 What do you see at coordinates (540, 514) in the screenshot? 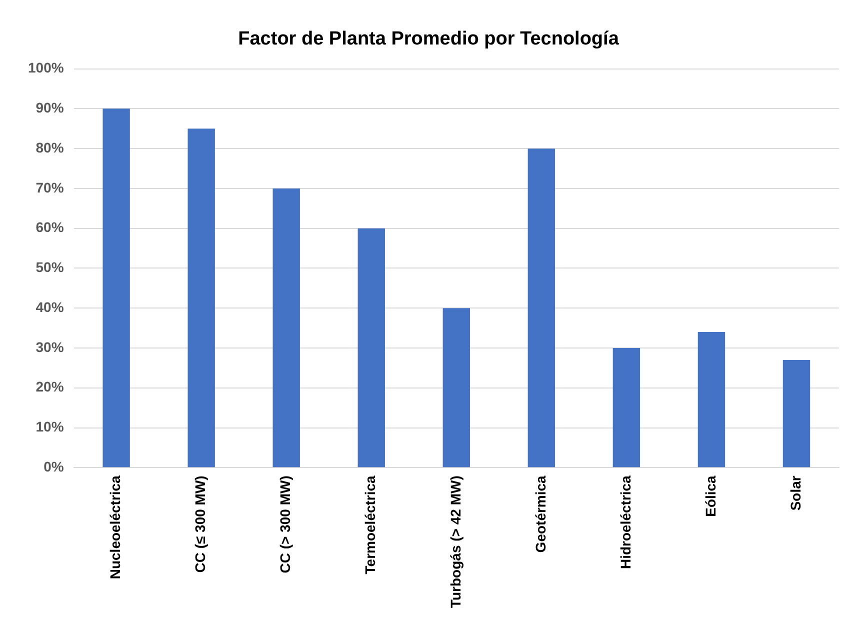
I see `x-tick-label: Geotérmica` at bounding box center [540, 514].